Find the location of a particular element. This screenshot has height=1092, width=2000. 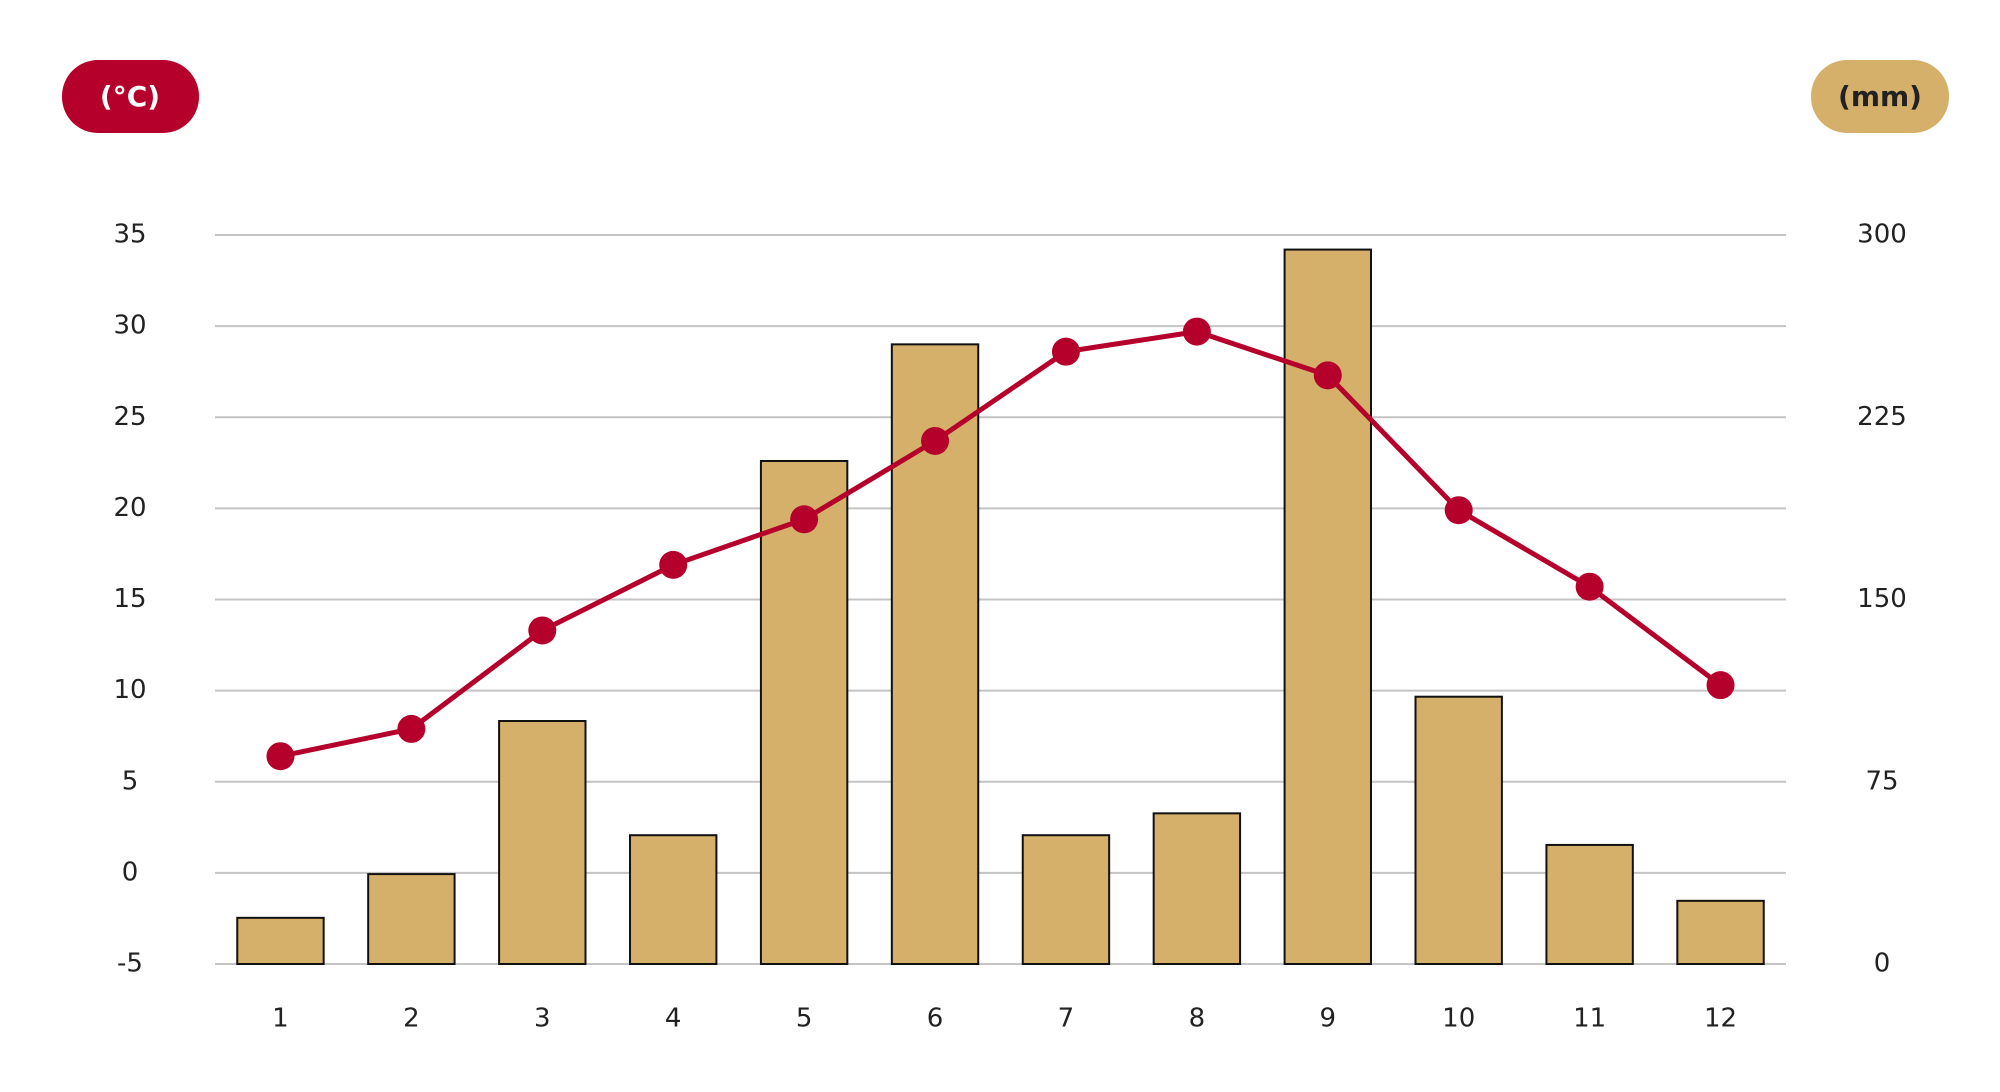

y2-tick-label: 0 is located at coordinates (1882, 964).